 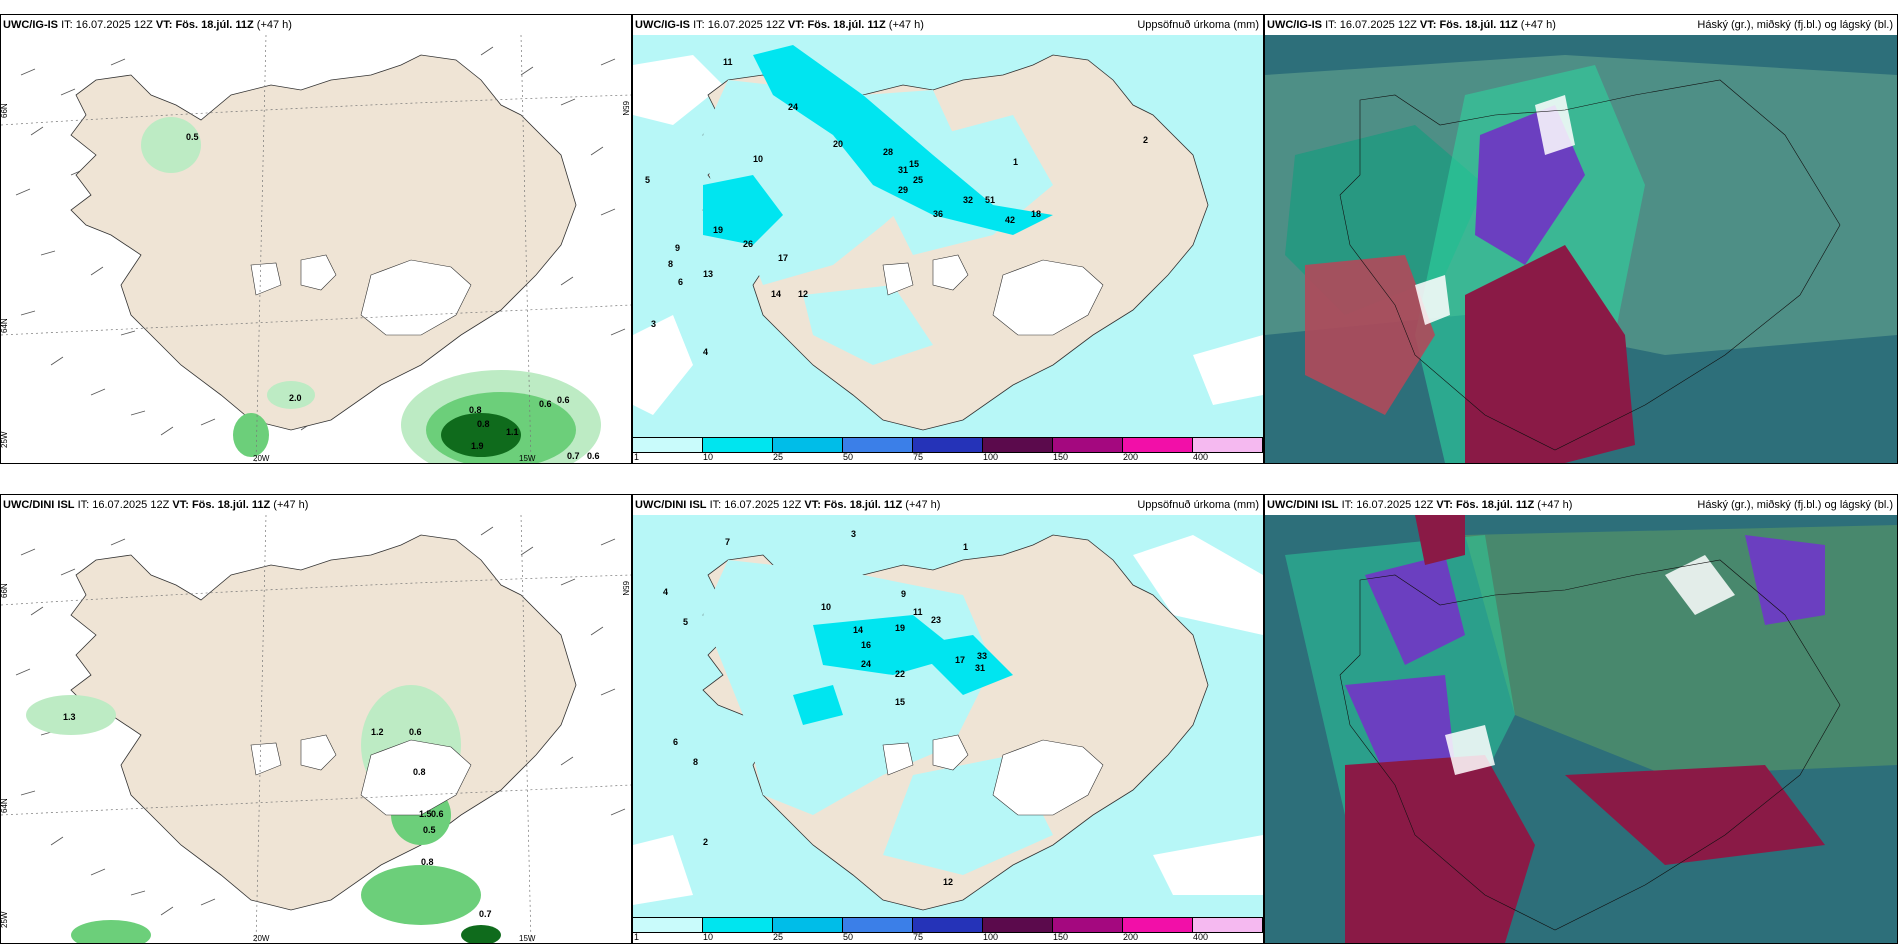 What do you see at coordinates (918, 180) in the screenshot?
I see `precip-value: 25` at bounding box center [918, 180].